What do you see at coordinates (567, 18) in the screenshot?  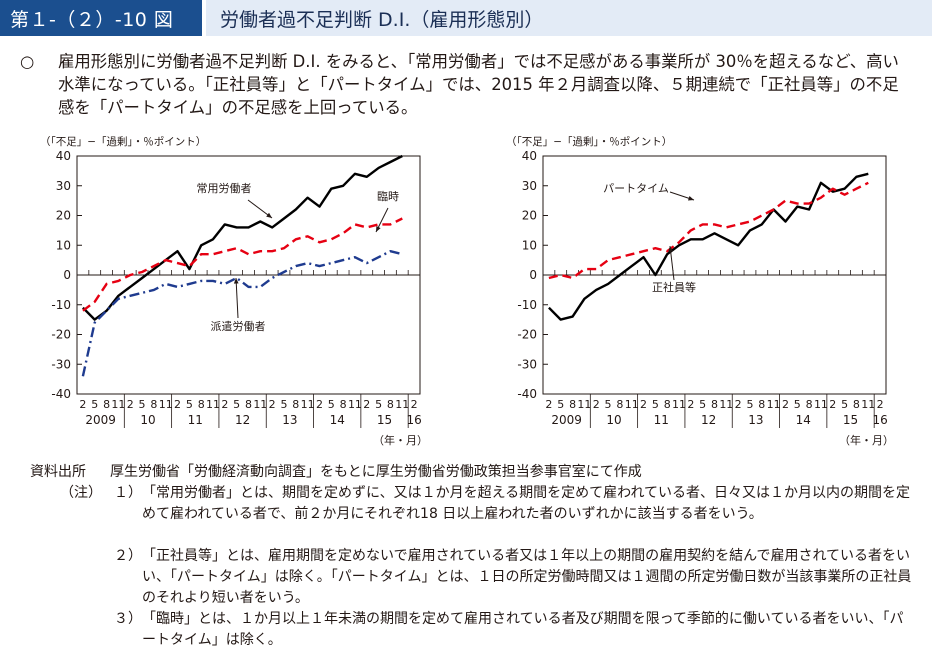 I see `figure-title: 労働者過不足判断 D.I.（雇用形態別）` at bounding box center [567, 18].